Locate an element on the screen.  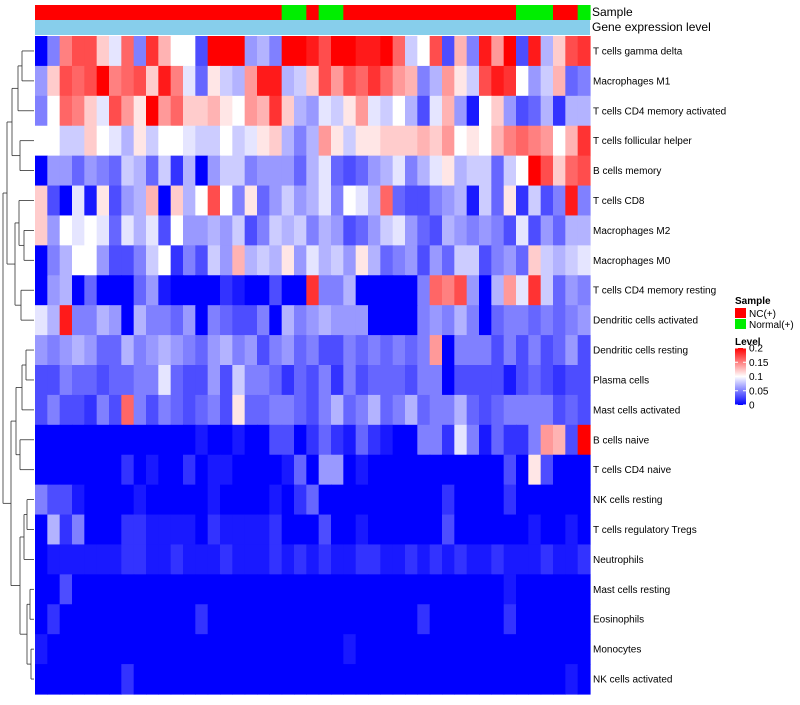
gene-annotation-label: Gene expression level is located at coordinates (651, 27).